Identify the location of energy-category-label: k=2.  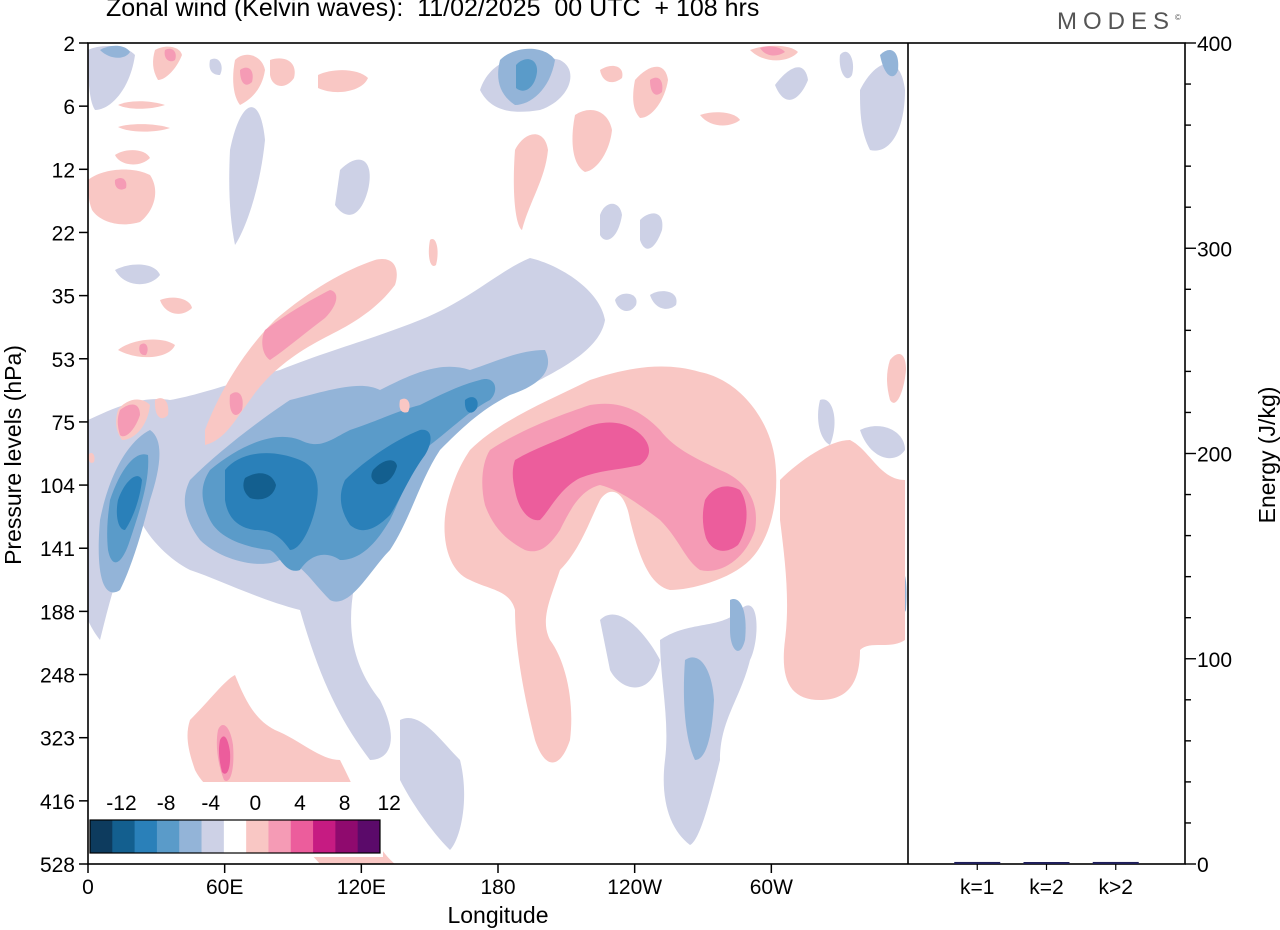
(1046, 887).